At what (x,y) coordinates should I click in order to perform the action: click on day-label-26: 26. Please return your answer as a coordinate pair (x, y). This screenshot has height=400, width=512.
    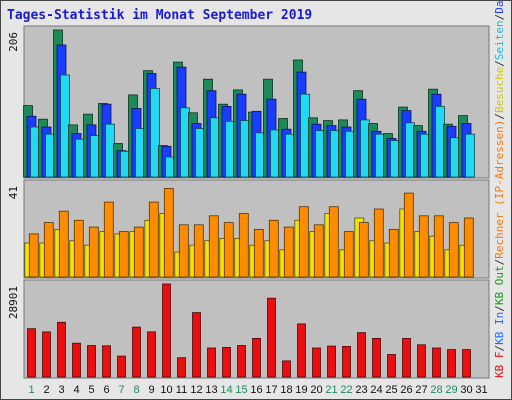
    Looking at the image, I should click on (406, 390).